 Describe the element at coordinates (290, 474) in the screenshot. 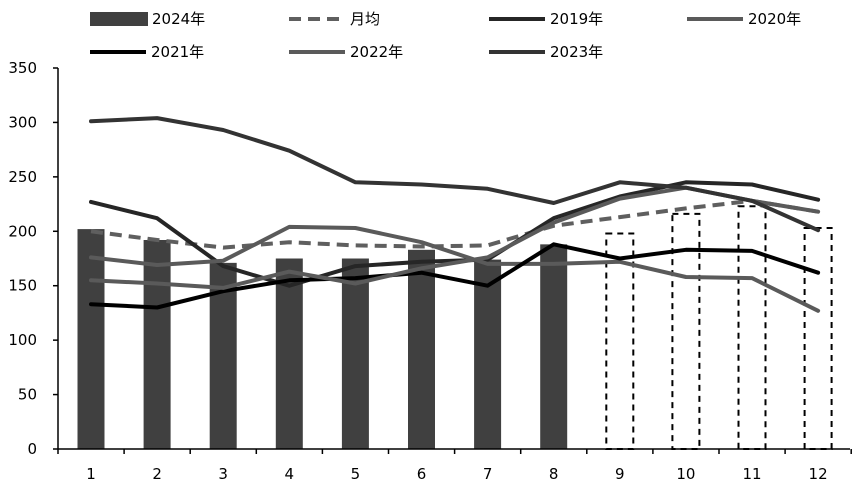

I see `x-tick-label: 4` at that location.